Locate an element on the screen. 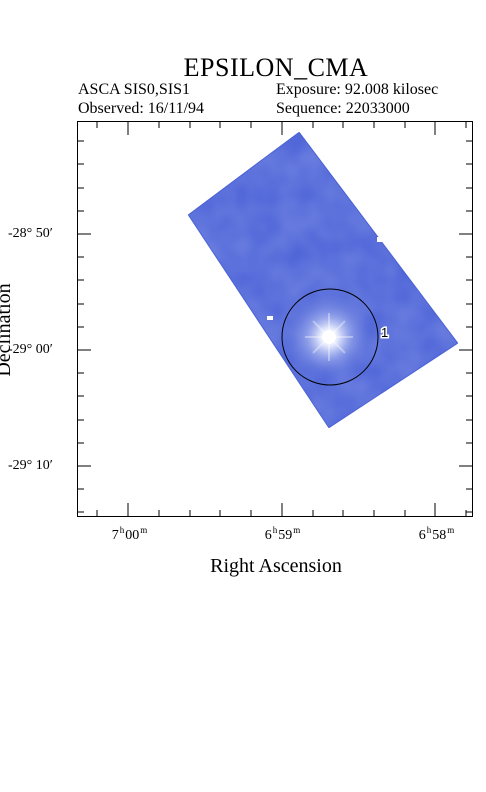 The height and width of the screenshot is (792, 486). x-tick-minutes: 58 is located at coordinates (439, 535).